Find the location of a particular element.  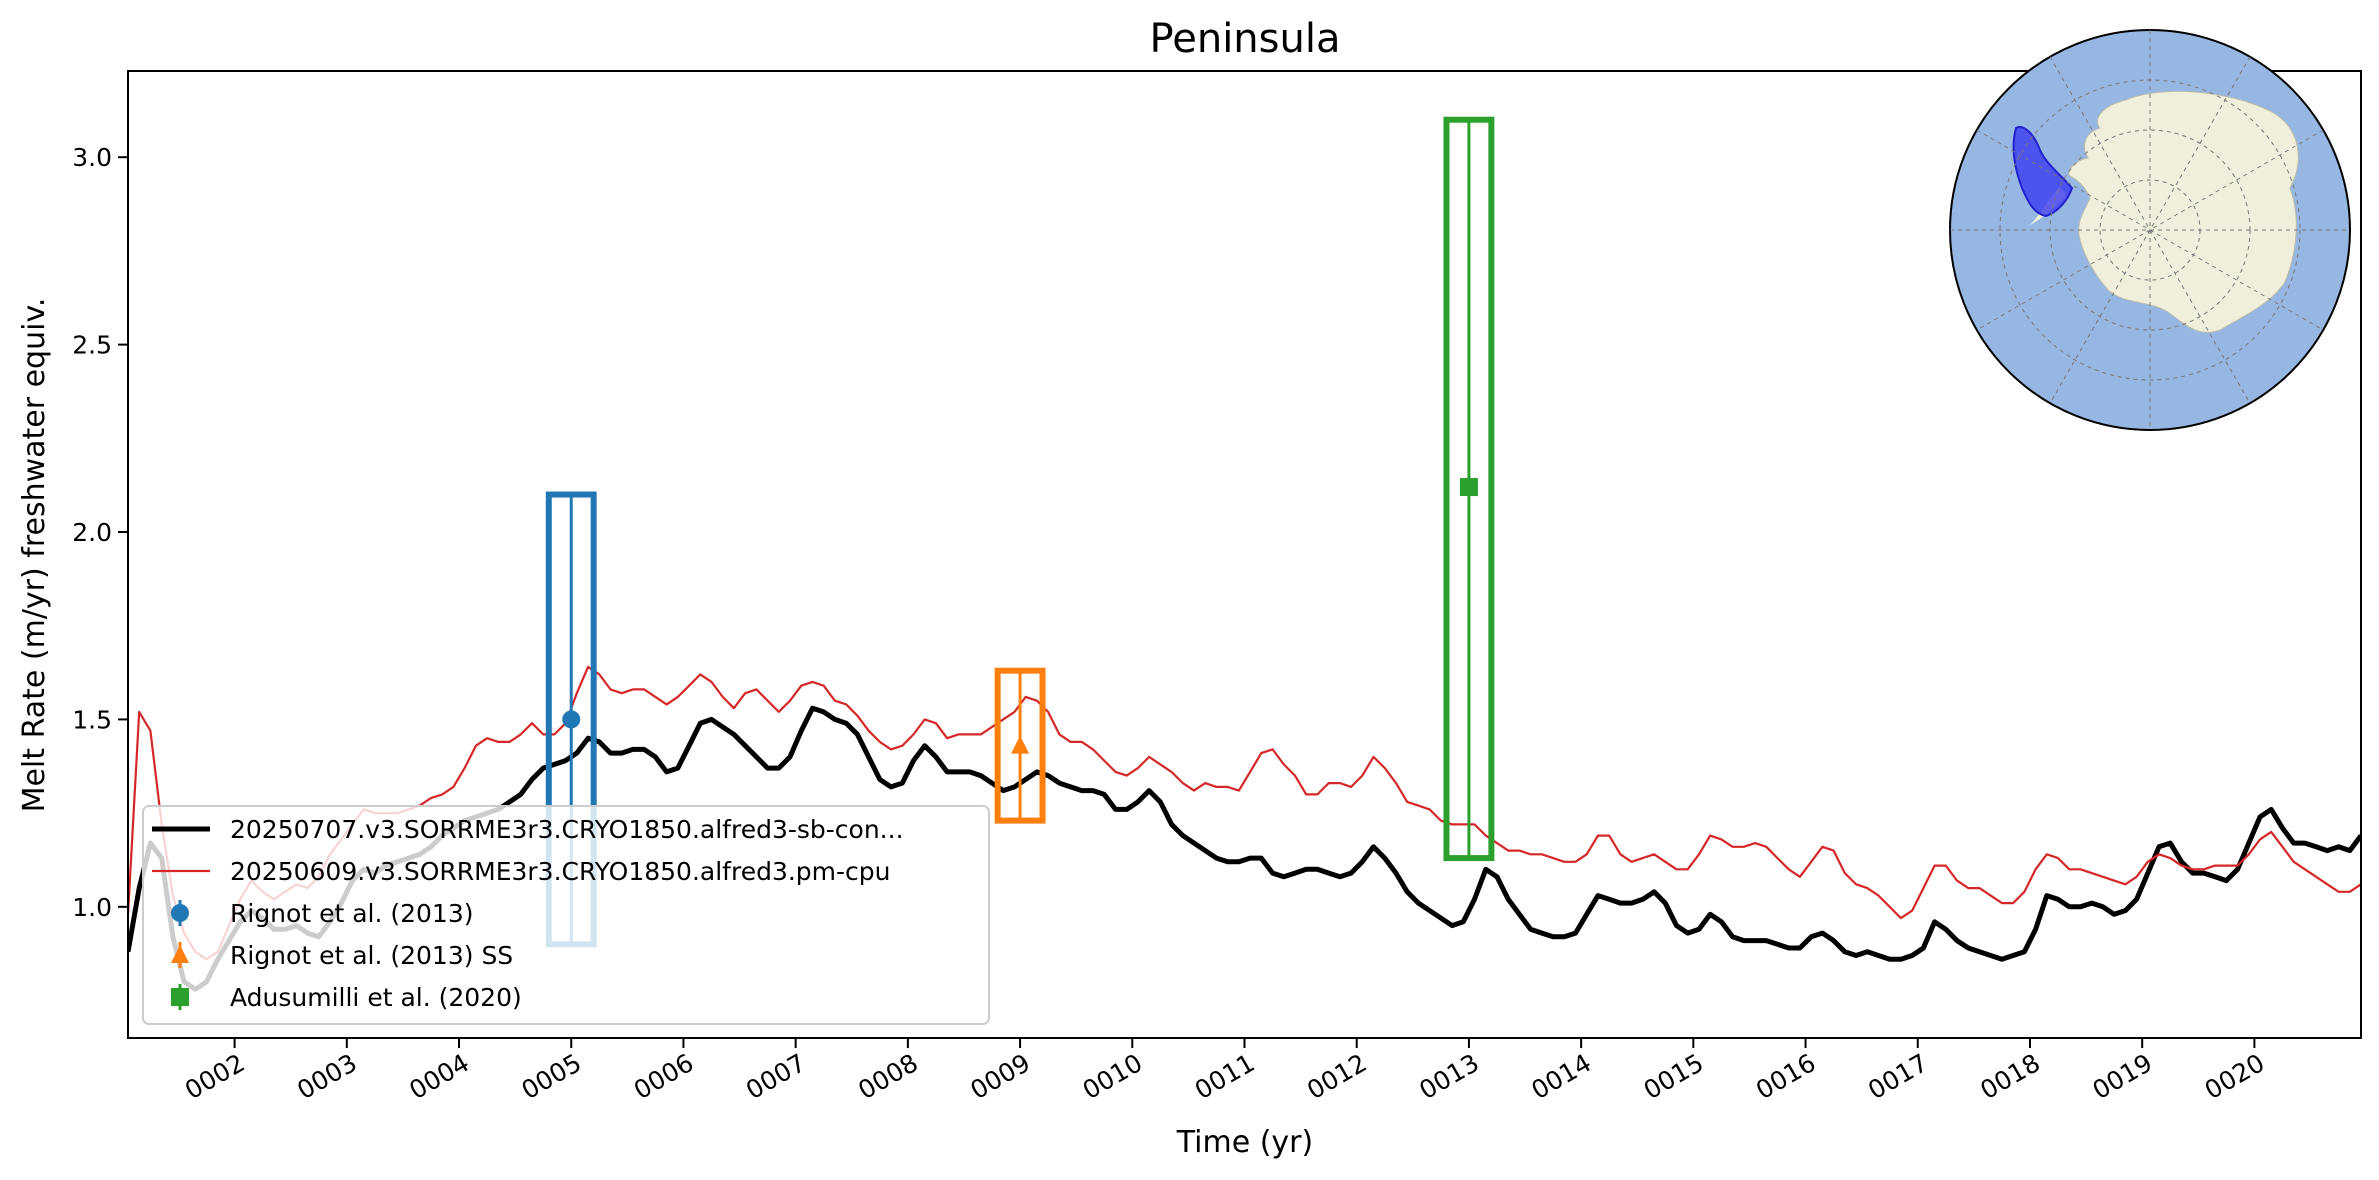

antarctica-inset-map is located at coordinates (2150, 230).